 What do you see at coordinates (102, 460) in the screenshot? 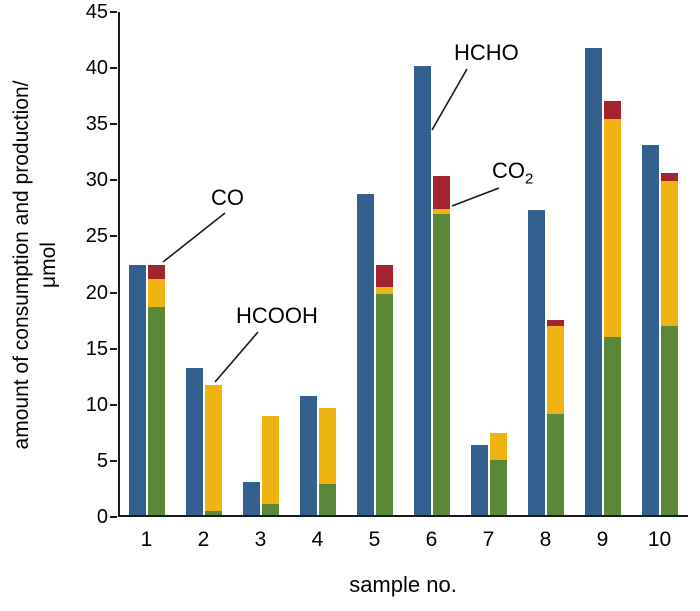
I see `y-tick-label: 5` at bounding box center [102, 460].